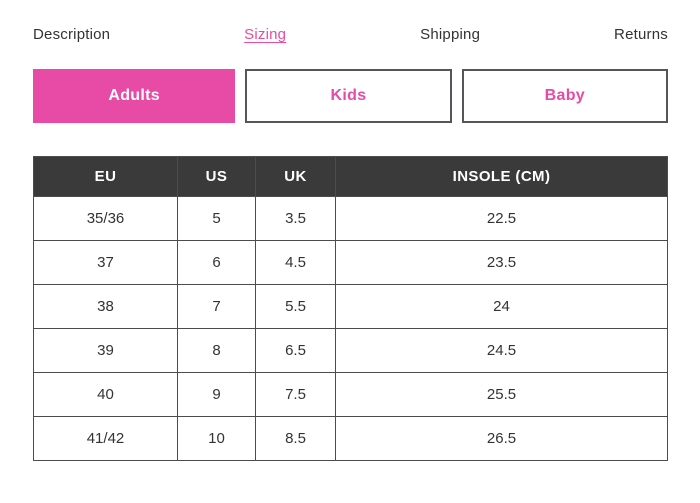 Image resolution: width=700 pixels, height=503 pixels. I want to click on table-row: 40 9 7.5 25.5, so click(350, 394).